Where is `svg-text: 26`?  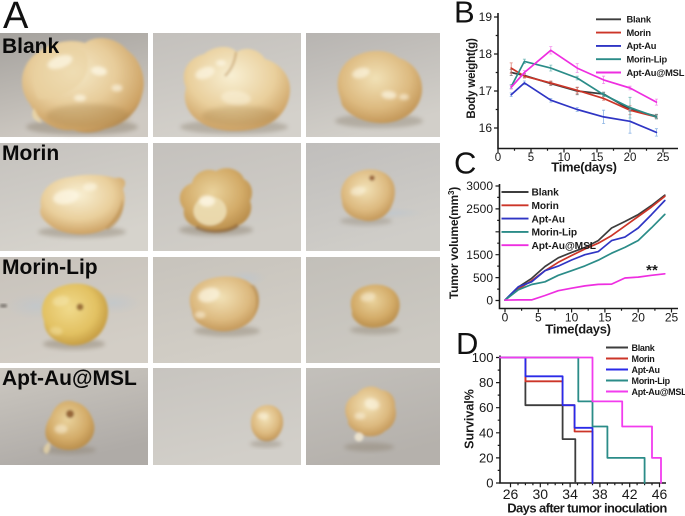
svg-text: 26 is located at coordinates (511, 494).